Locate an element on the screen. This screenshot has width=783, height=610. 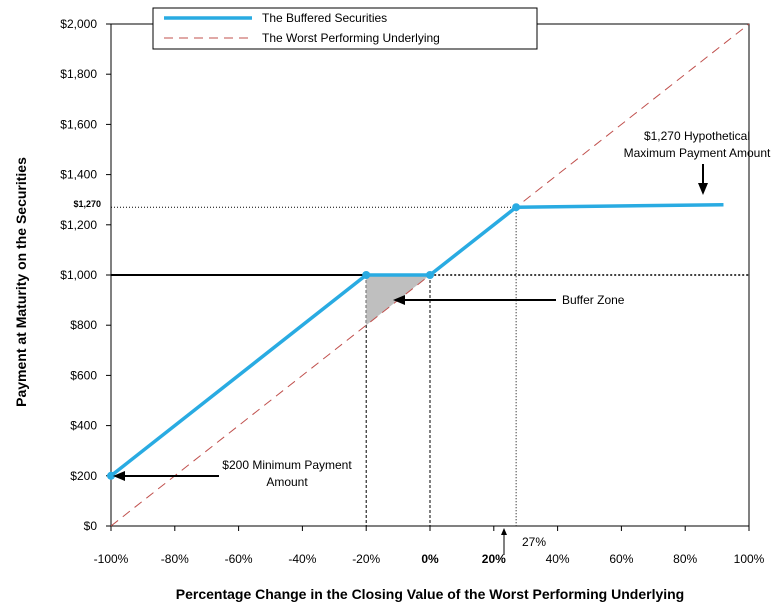
y-tick-label: $1,000 is located at coordinates (78, 275).